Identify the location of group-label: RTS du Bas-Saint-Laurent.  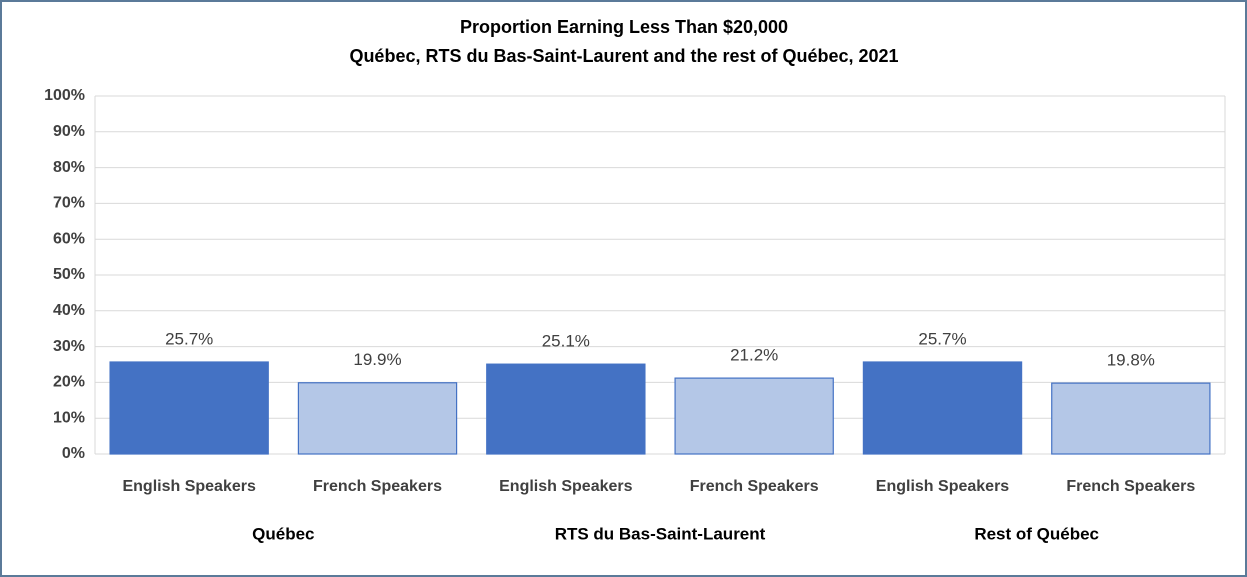
(660, 533).